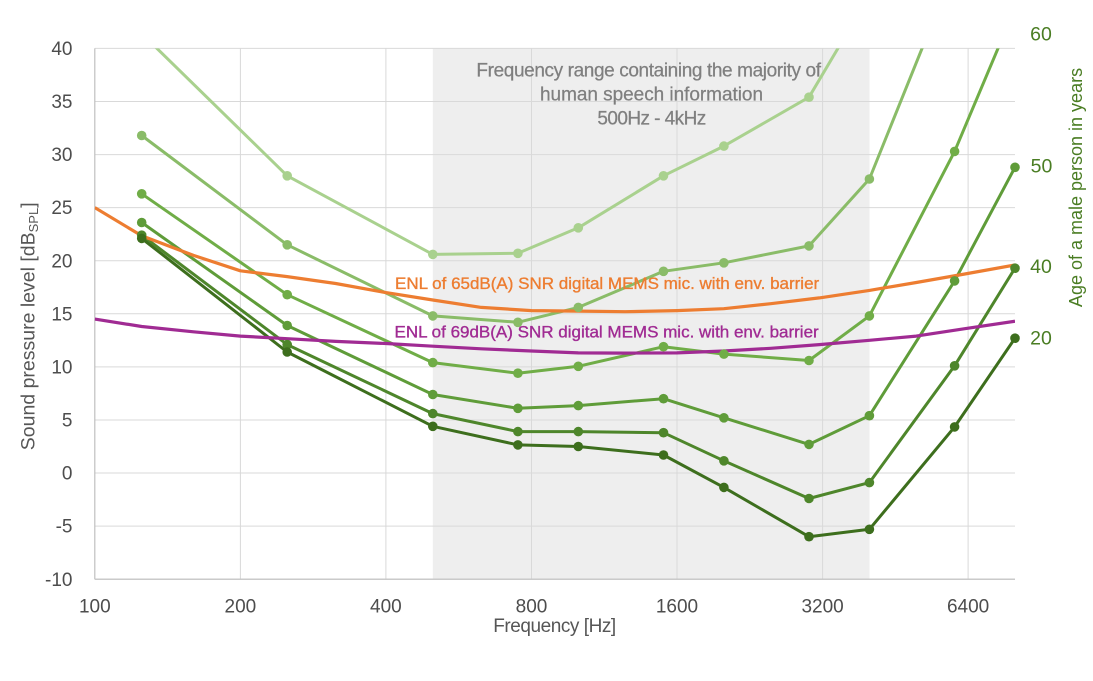  What do you see at coordinates (386, 606) in the screenshot?
I see `svg-text: 400` at bounding box center [386, 606].